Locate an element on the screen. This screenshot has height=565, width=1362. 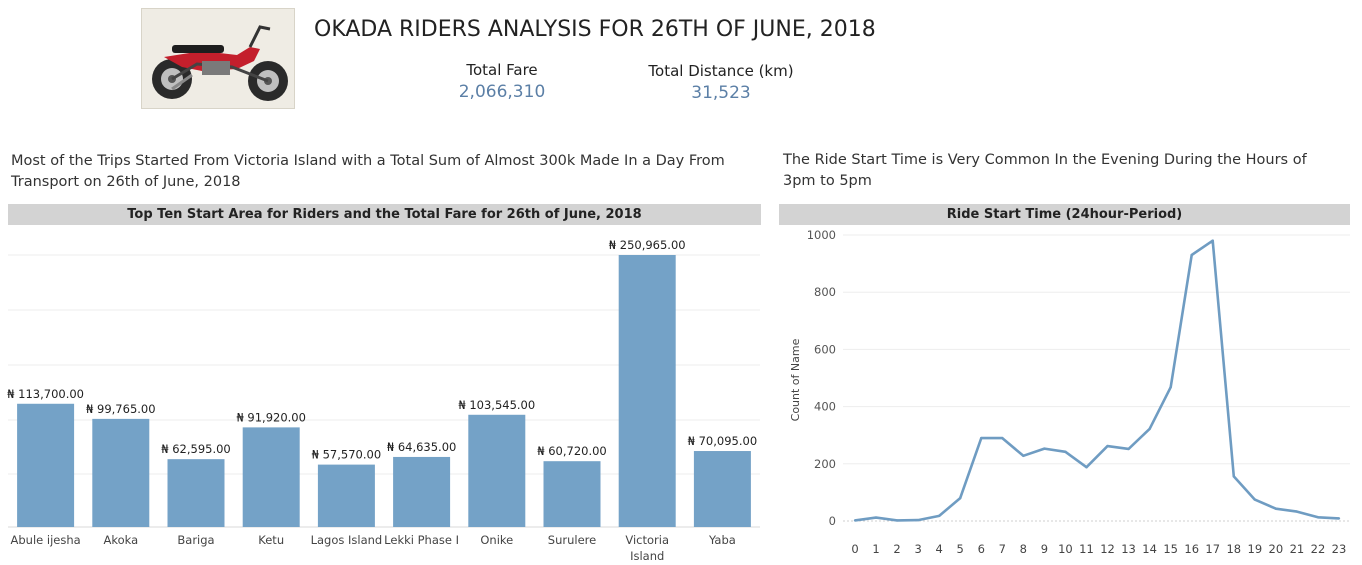
line-x-tick-label: 5 is located at coordinates (960, 549).